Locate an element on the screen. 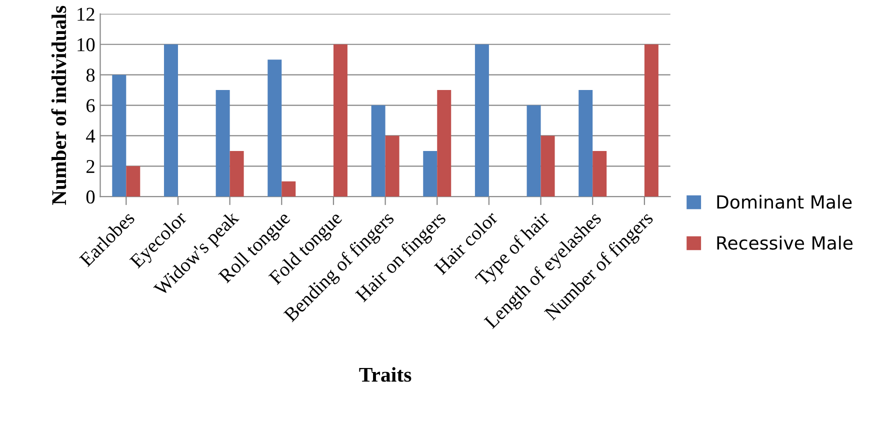 This screenshot has height=435, width=895. y-tick-label: 12 is located at coordinates (86, 14).